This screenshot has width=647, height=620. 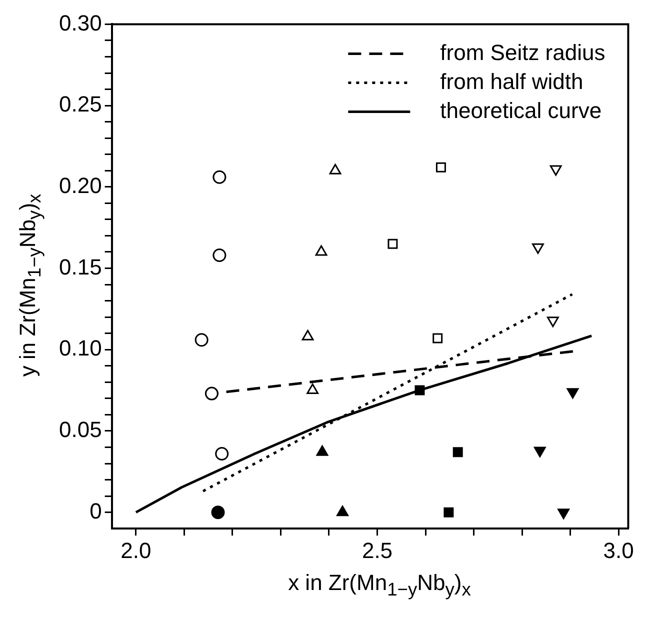 What do you see at coordinates (80, 185) in the screenshot?
I see `y-tick-label: 0.20` at bounding box center [80, 185].